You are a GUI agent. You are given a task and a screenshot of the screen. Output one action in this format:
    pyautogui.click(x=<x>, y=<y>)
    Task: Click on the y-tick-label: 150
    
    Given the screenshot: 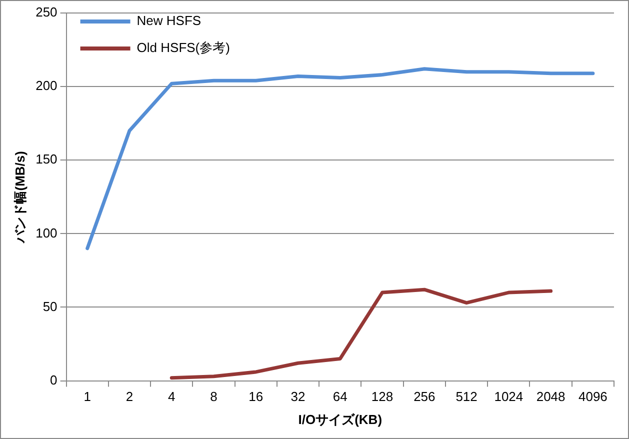 What is the action you would take?
    pyautogui.click(x=47, y=159)
    